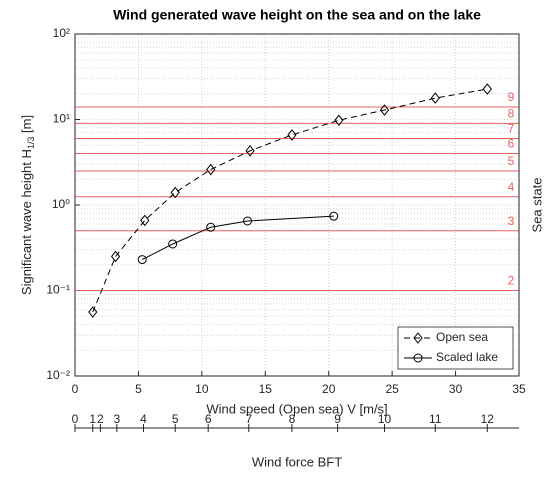 This screenshot has width=550, height=478. What do you see at coordinates (511, 161) in the screenshot?
I see `sea-state-level-label: 5` at bounding box center [511, 161].